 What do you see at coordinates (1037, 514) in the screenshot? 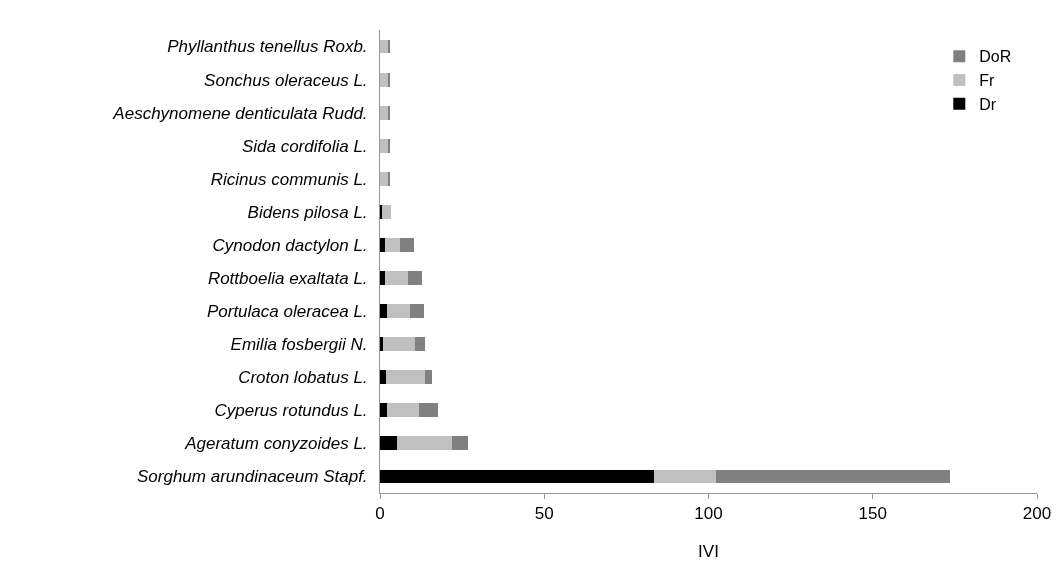
I see `x-tick-label: 200` at bounding box center [1037, 514].